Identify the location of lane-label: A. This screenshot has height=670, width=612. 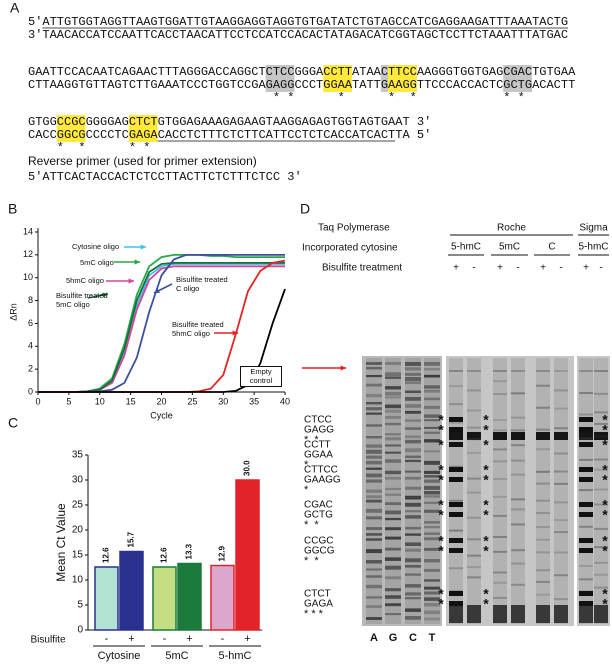
(374, 638).